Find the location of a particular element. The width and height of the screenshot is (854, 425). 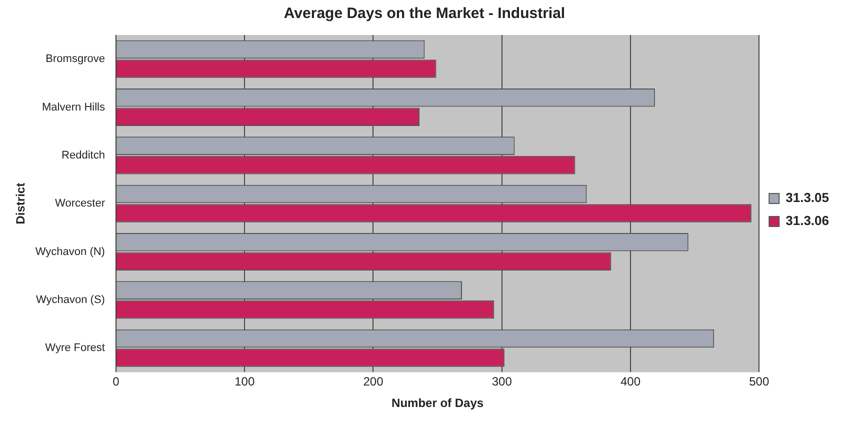

legend-label: 31.3.06 is located at coordinates (807, 220).